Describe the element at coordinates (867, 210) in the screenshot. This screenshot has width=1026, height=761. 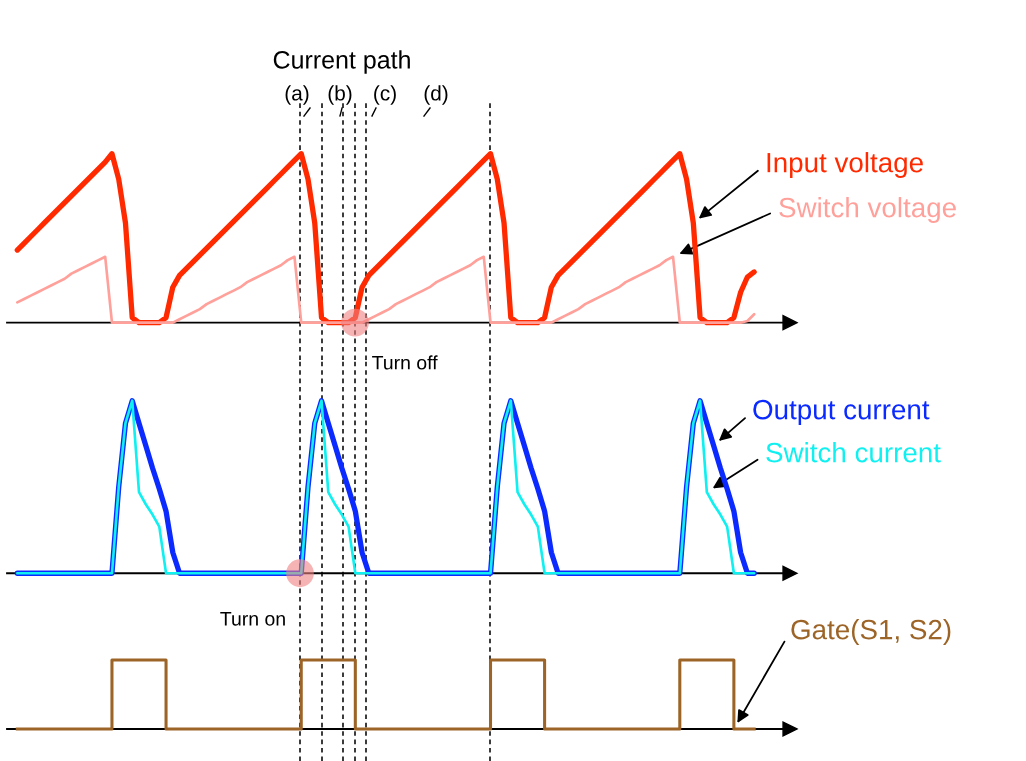
I see `text: Switch voltage` at that location.